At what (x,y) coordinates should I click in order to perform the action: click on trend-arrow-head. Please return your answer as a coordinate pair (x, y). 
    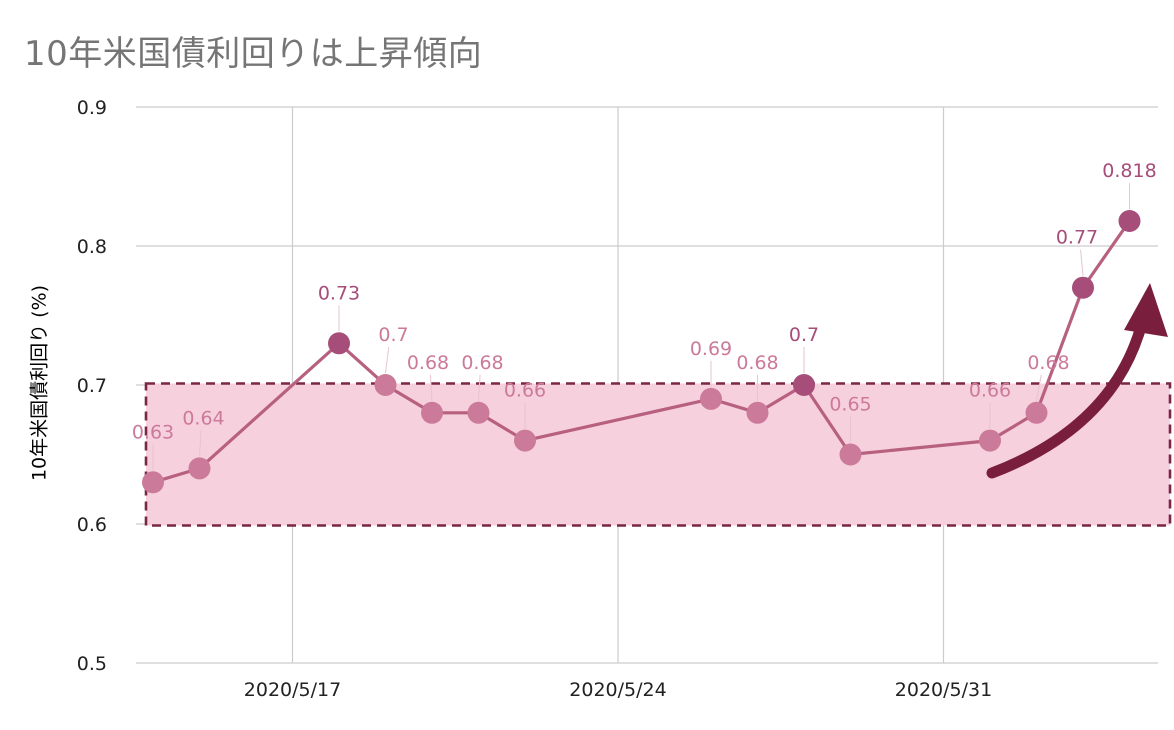
    Looking at the image, I should click on (1146, 310).